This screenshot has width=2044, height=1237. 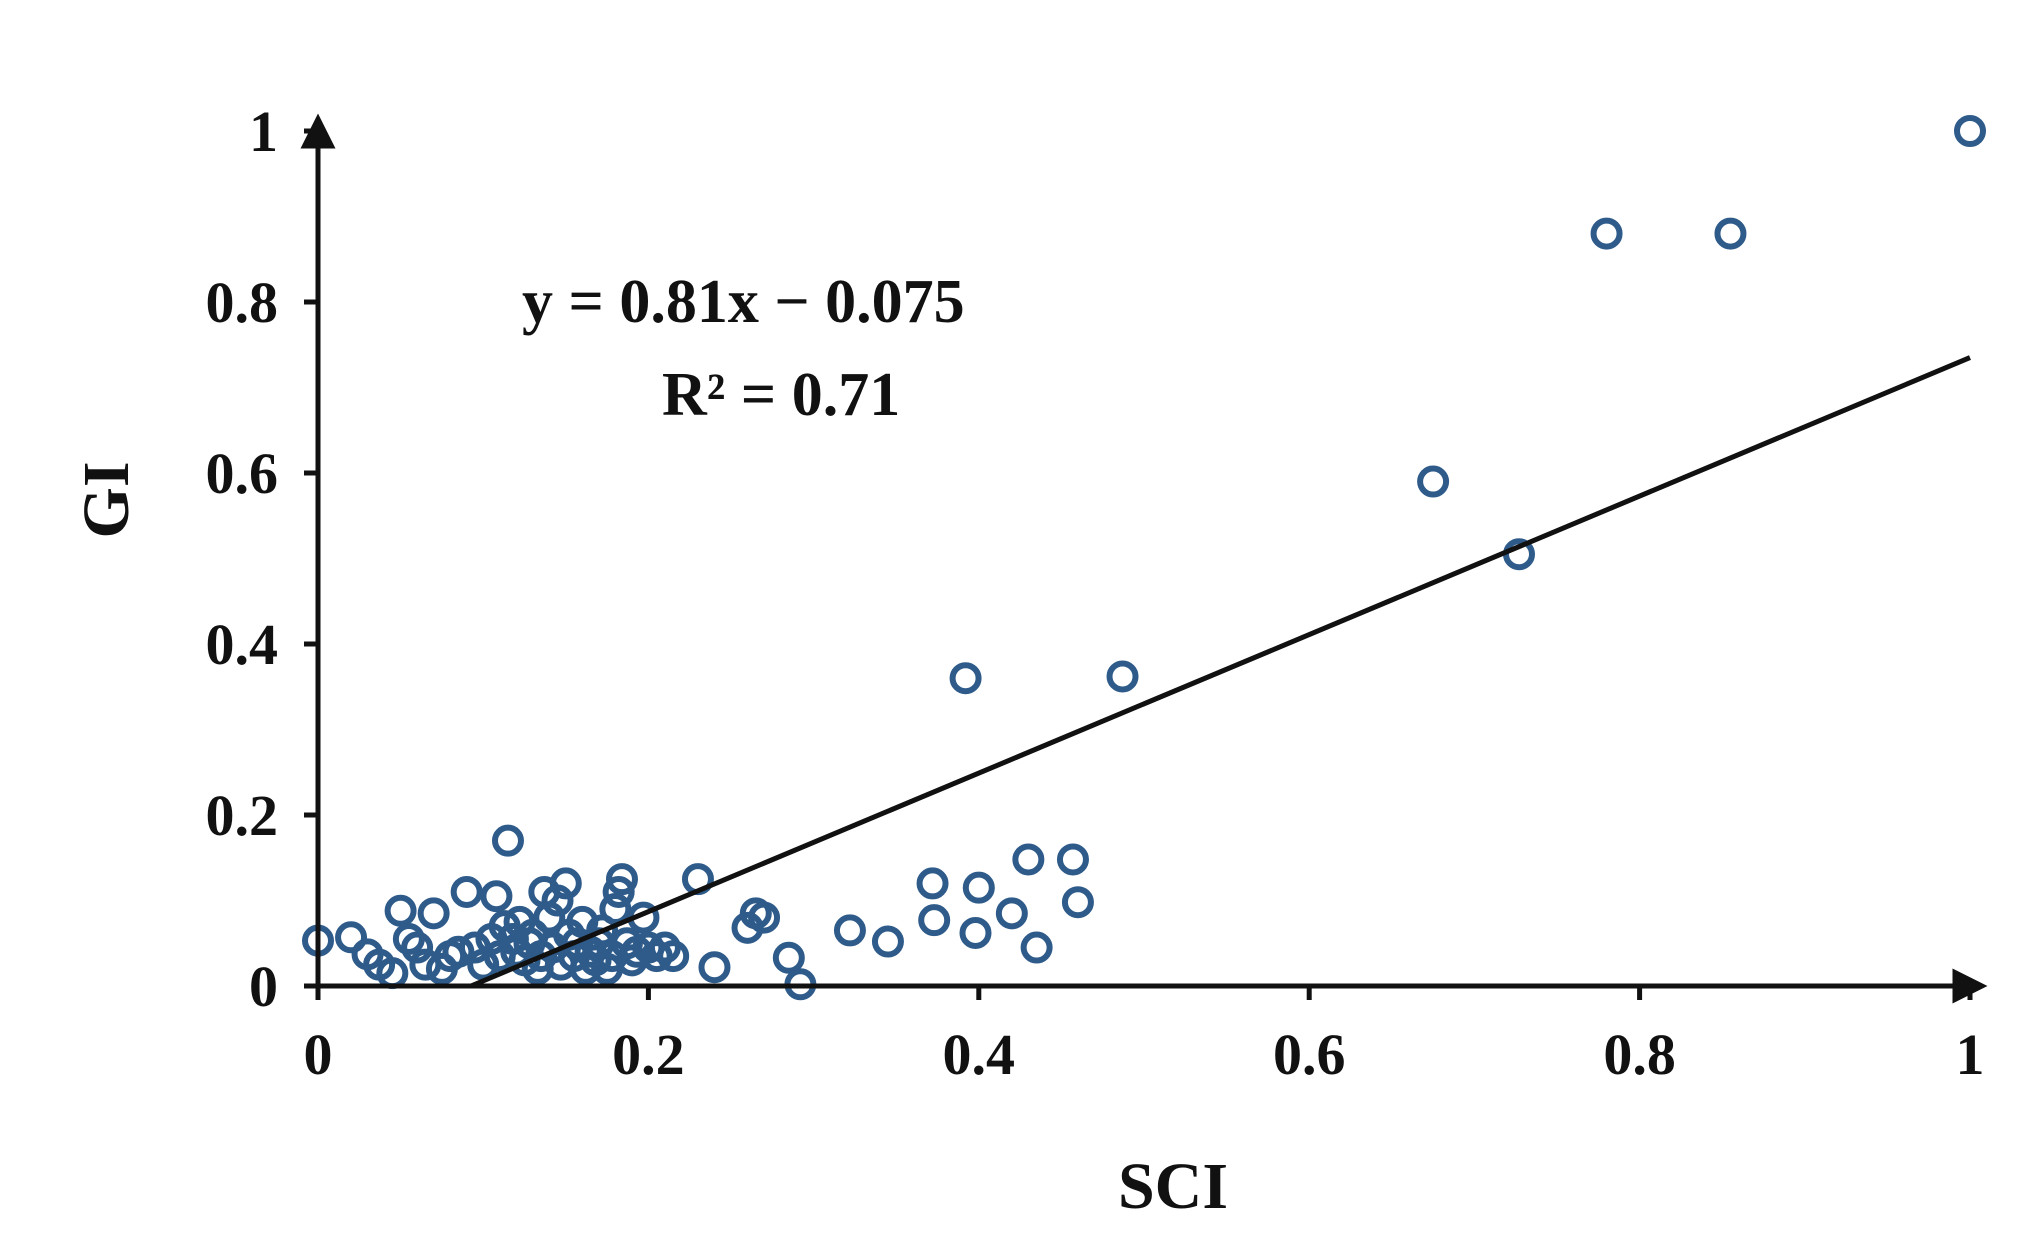 What do you see at coordinates (106, 499) in the screenshot?
I see `y-axis-title: GI` at bounding box center [106, 499].